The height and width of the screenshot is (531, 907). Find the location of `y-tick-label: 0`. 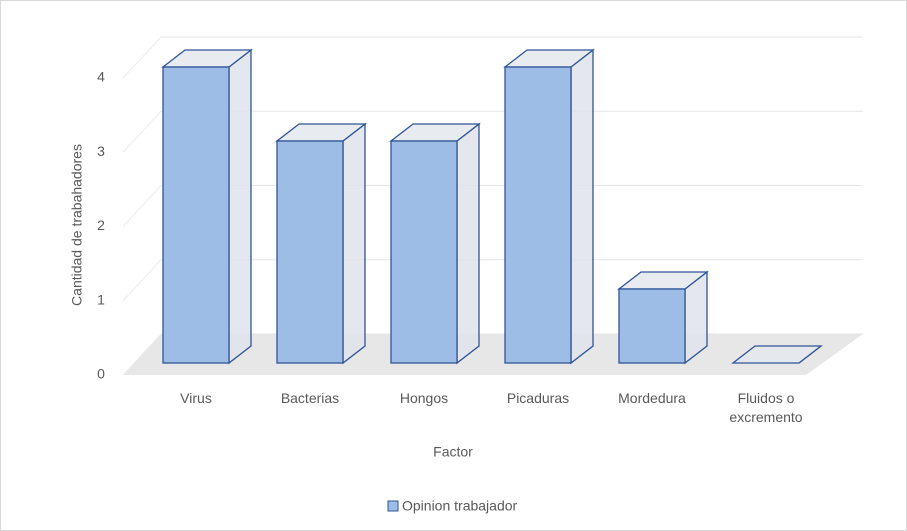

y-tick-label: 0 is located at coordinates (101, 374).